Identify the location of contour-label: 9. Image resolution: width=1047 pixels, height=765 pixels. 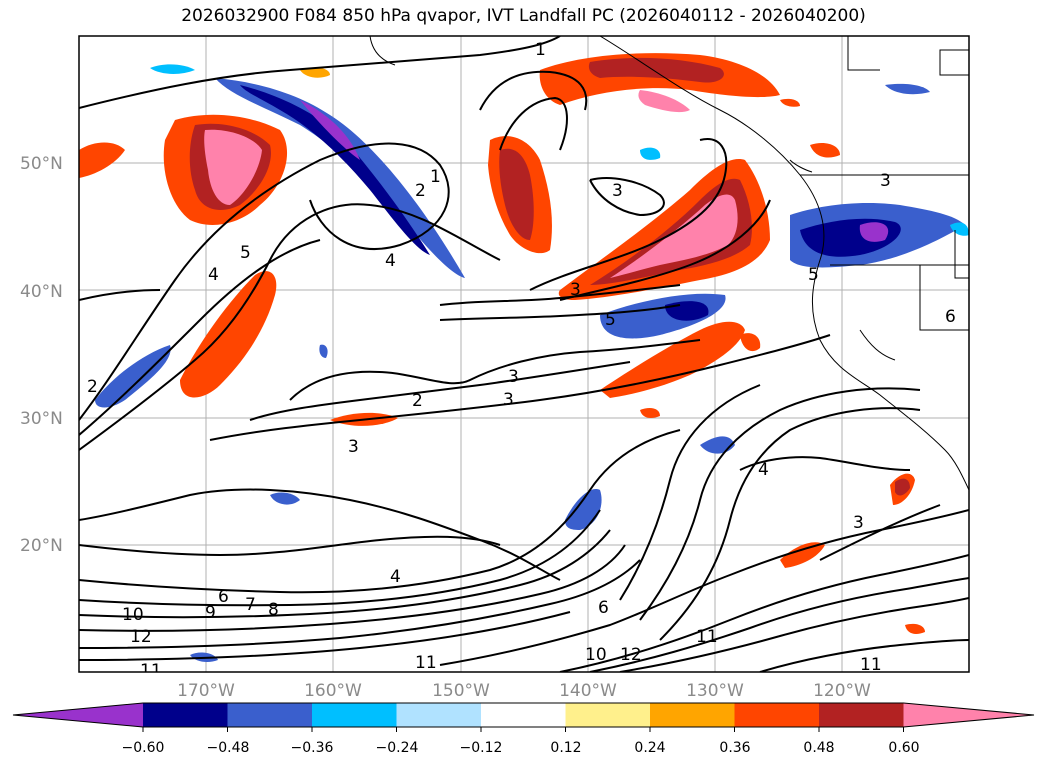
(210, 613).